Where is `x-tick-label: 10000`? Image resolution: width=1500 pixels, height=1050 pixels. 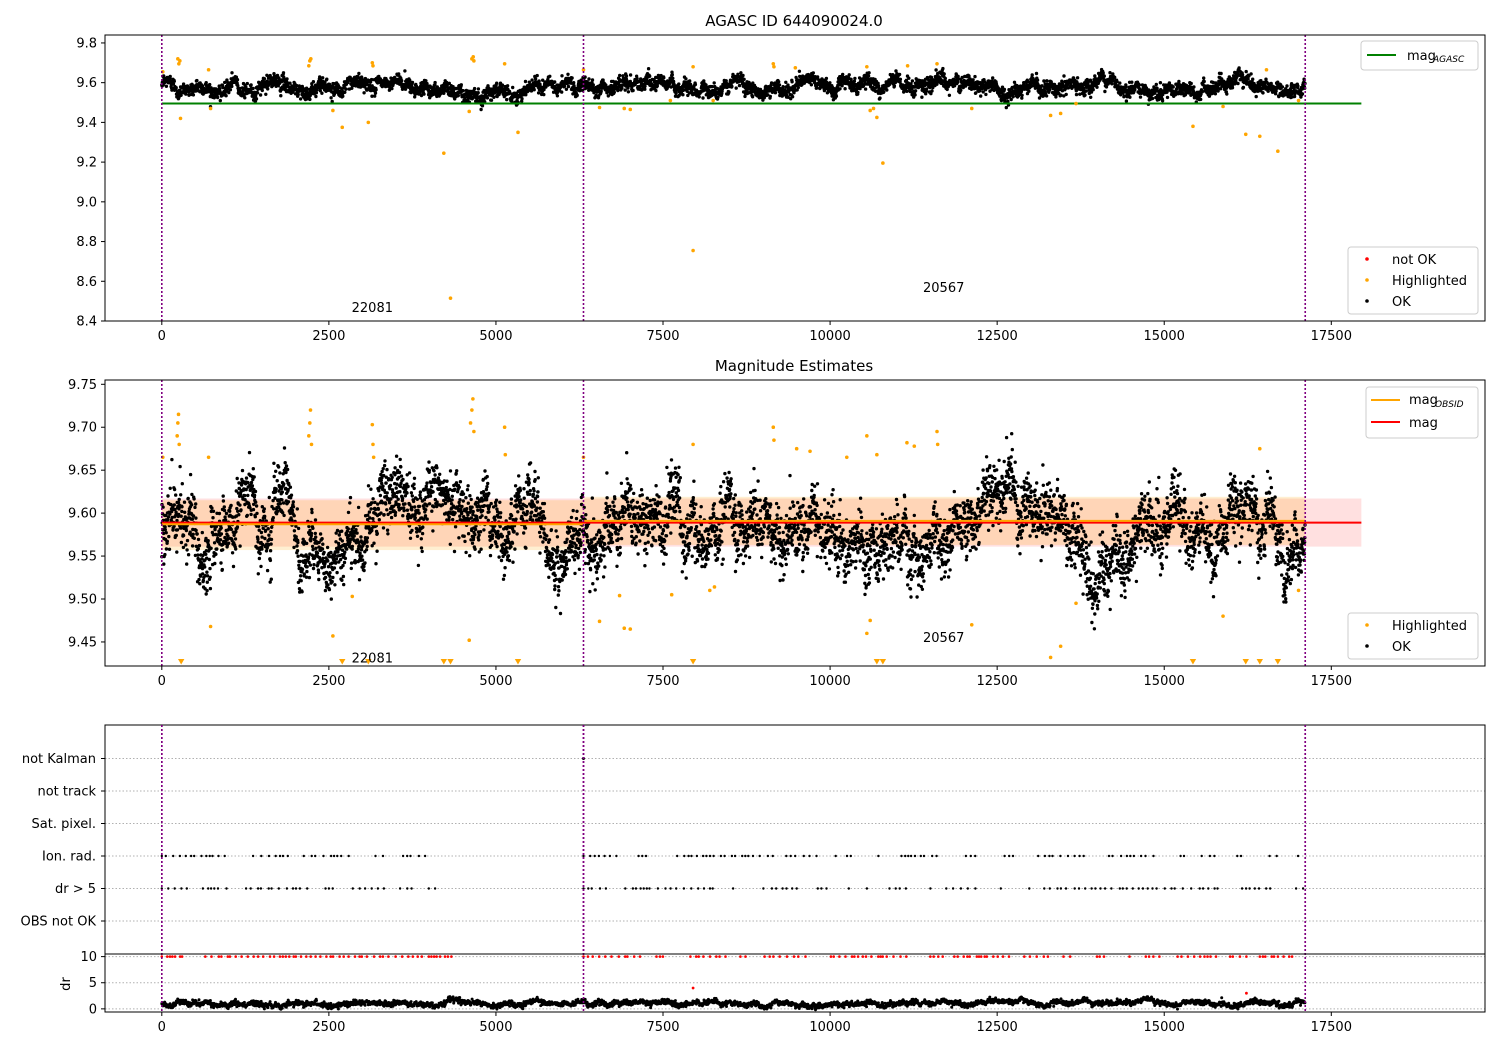 x-tick-label: 10000 is located at coordinates (829, 1027).